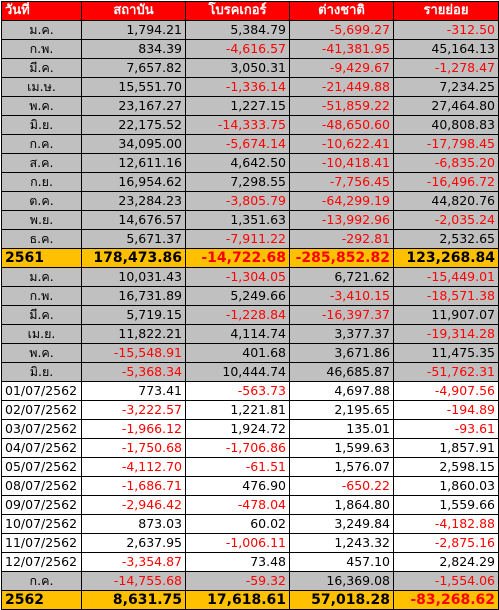 This screenshot has width=499, height=610. What do you see at coordinates (133, 11) in the screenshot?
I see `col-header-institution: สถาบัน` at bounding box center [133, 11].